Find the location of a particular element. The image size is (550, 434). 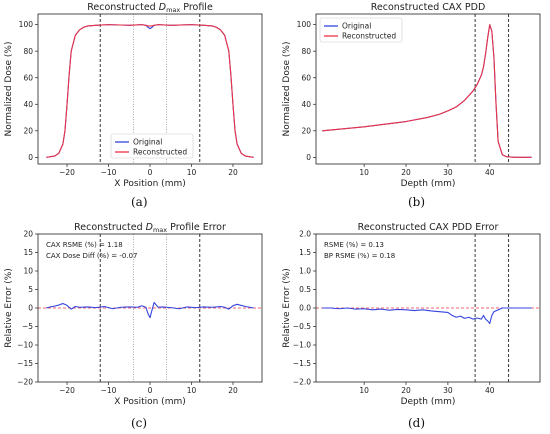

y-tick-label: 5 is located at coordinates (30, 289).